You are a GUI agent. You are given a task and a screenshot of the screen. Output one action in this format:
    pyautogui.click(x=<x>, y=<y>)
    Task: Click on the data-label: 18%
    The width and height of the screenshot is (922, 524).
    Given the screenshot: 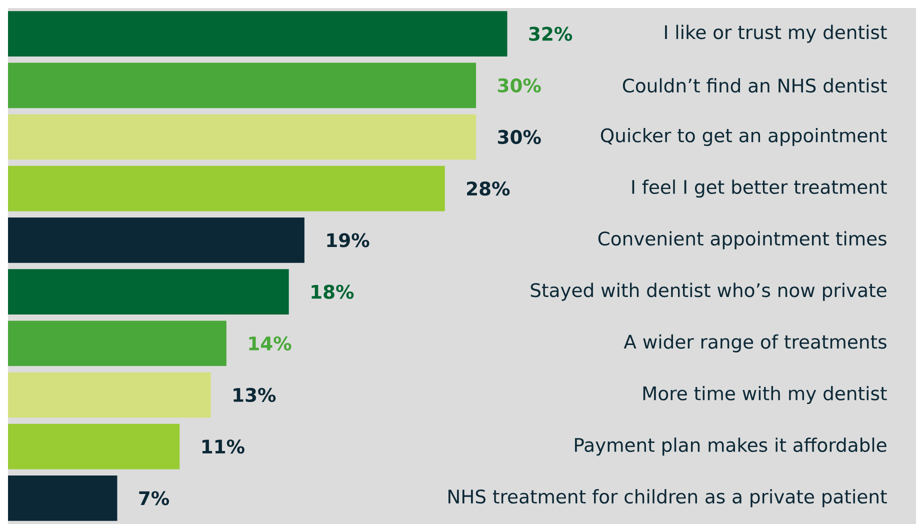 What is the action you would take?
    pyautogui.click(x=333, y=291)
    